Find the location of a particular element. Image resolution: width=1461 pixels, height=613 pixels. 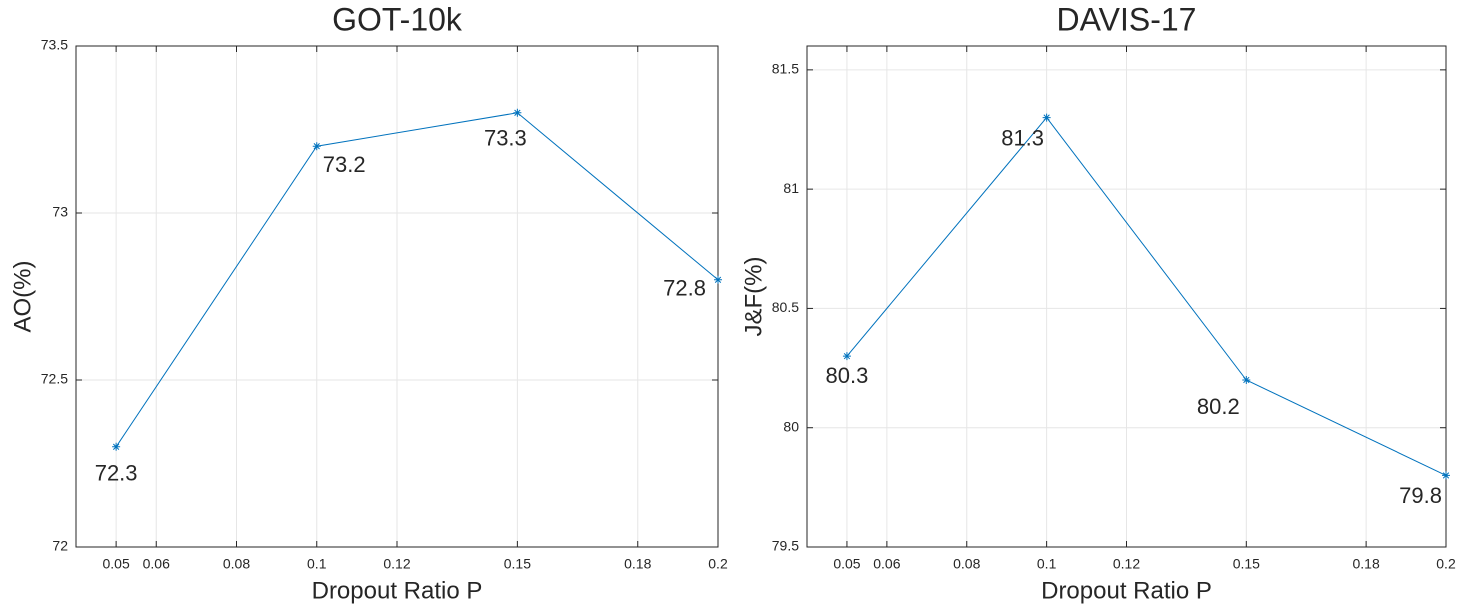

y-tick-label: 81 is located at coordinates (791, 188).